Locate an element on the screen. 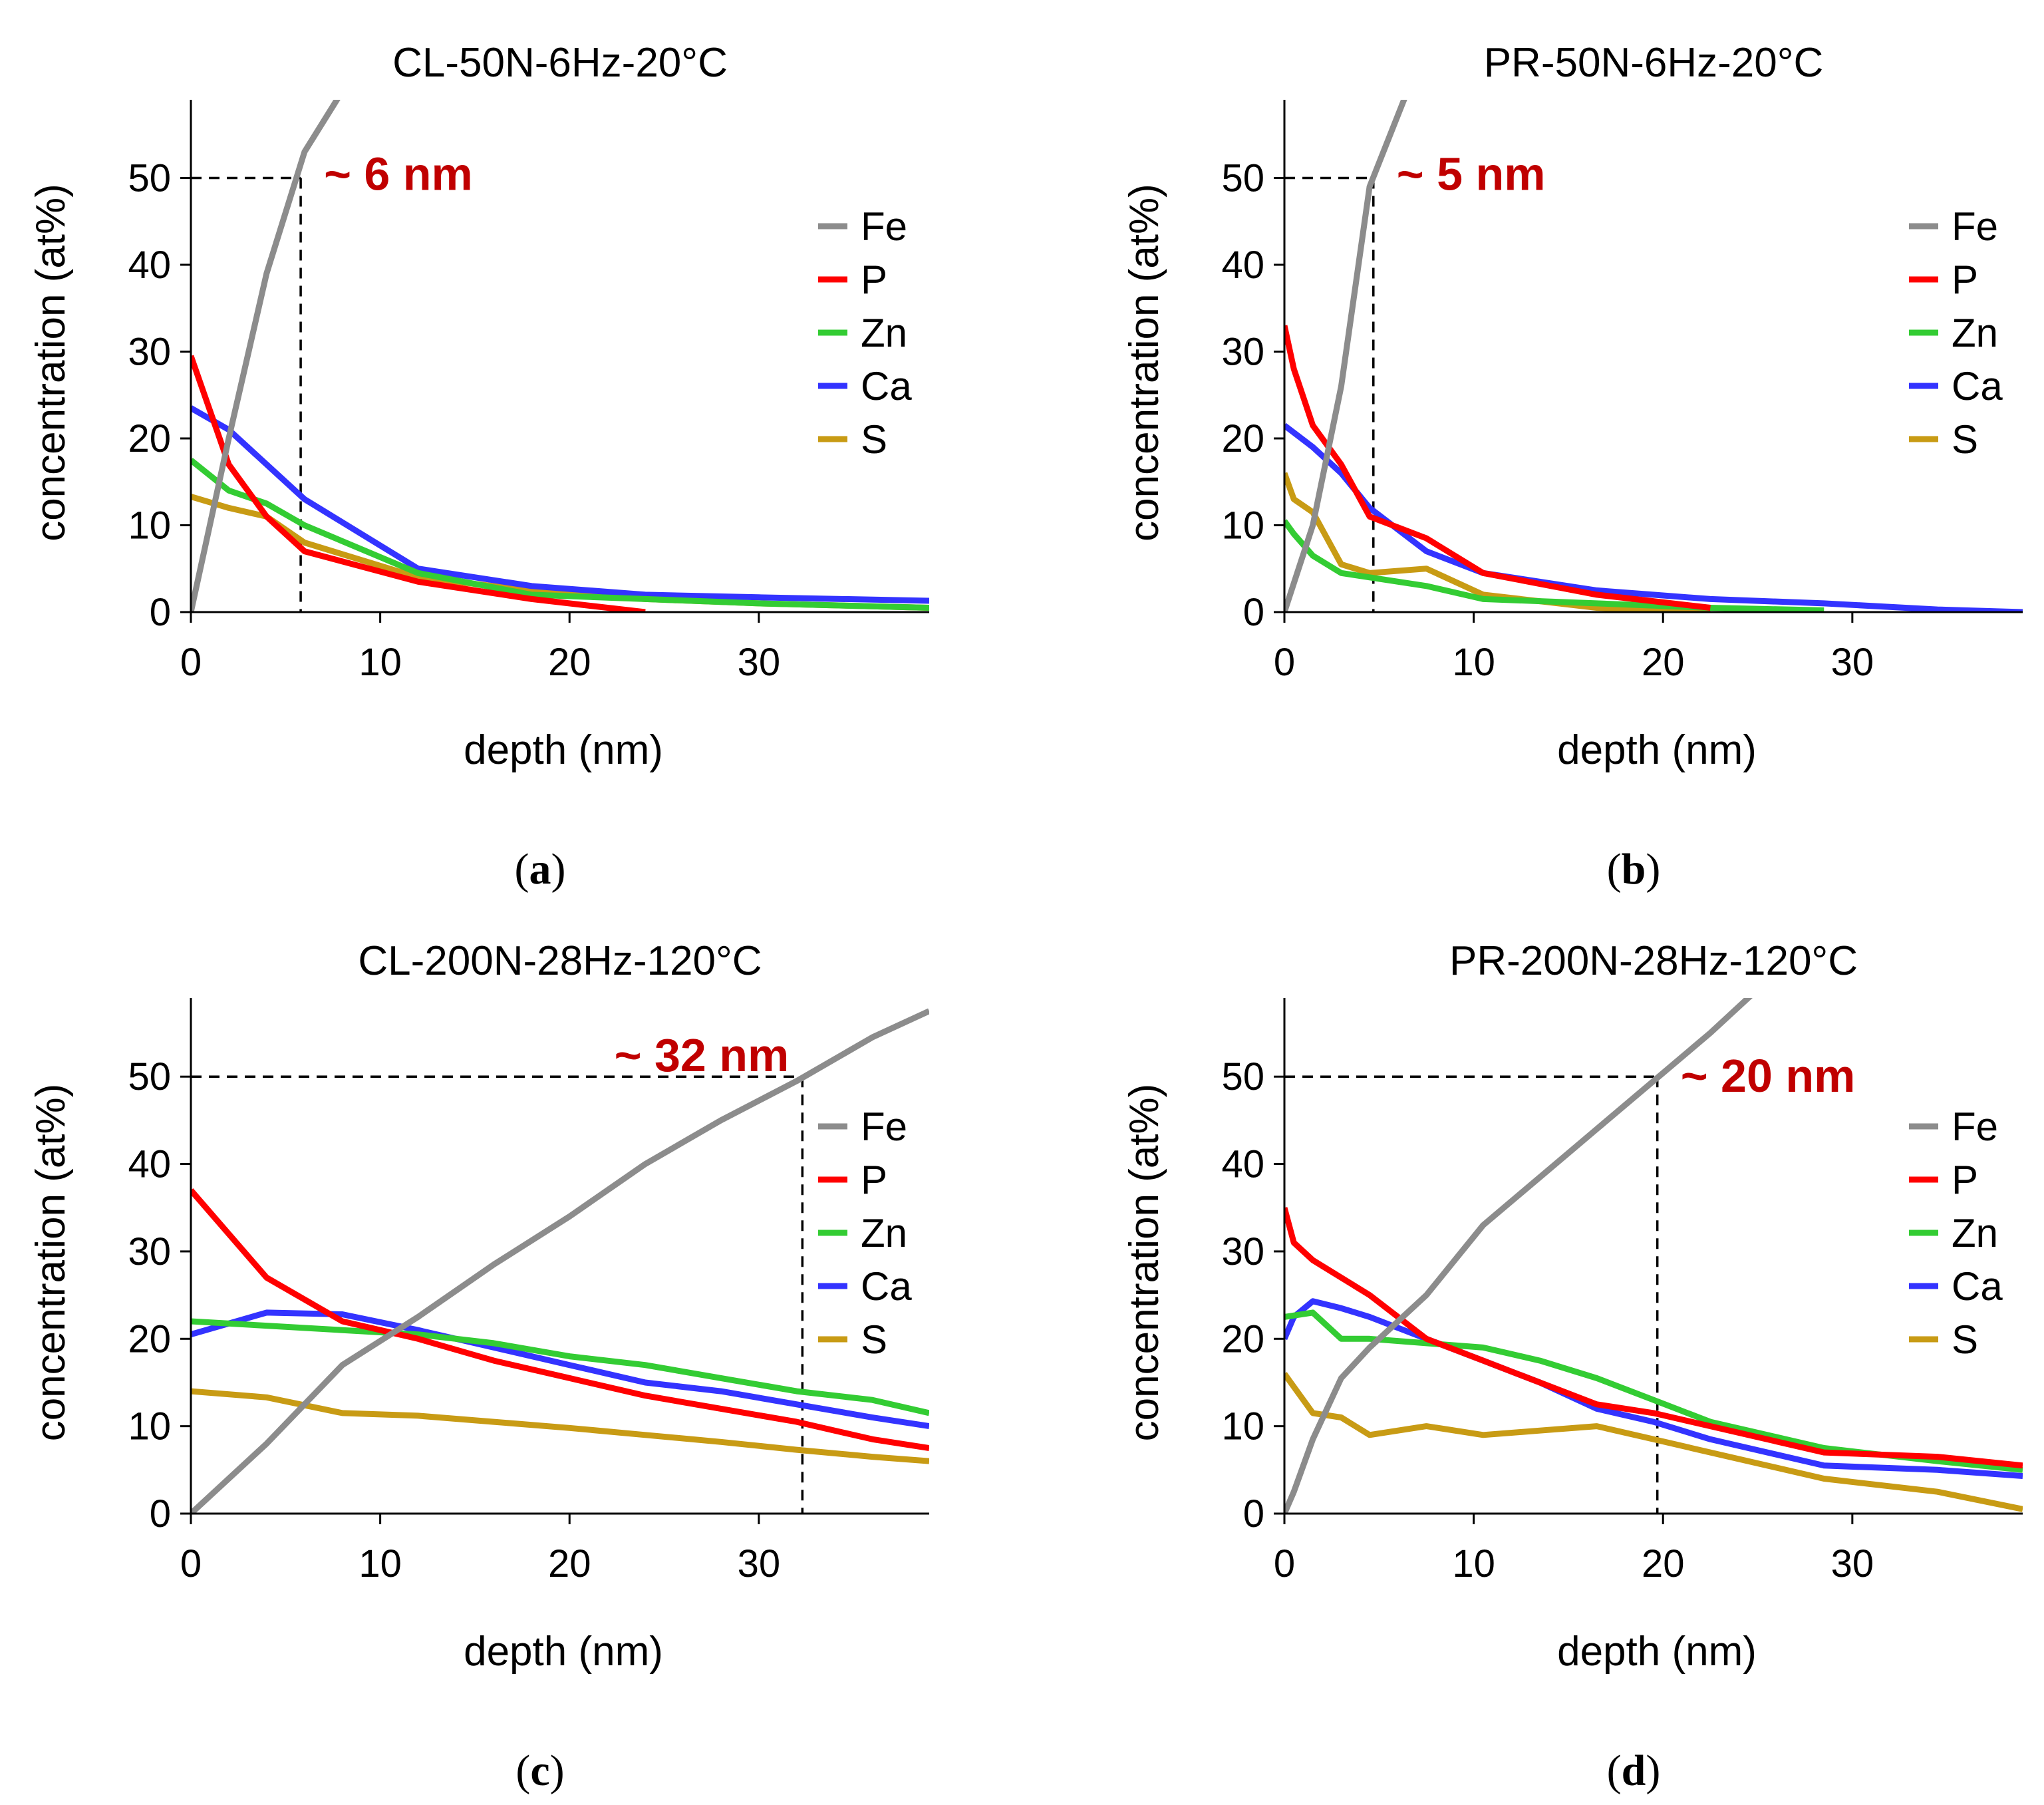 This screenshot has height=1805, width=2044. panel-label: (a) is located at coordinates (540, 869).